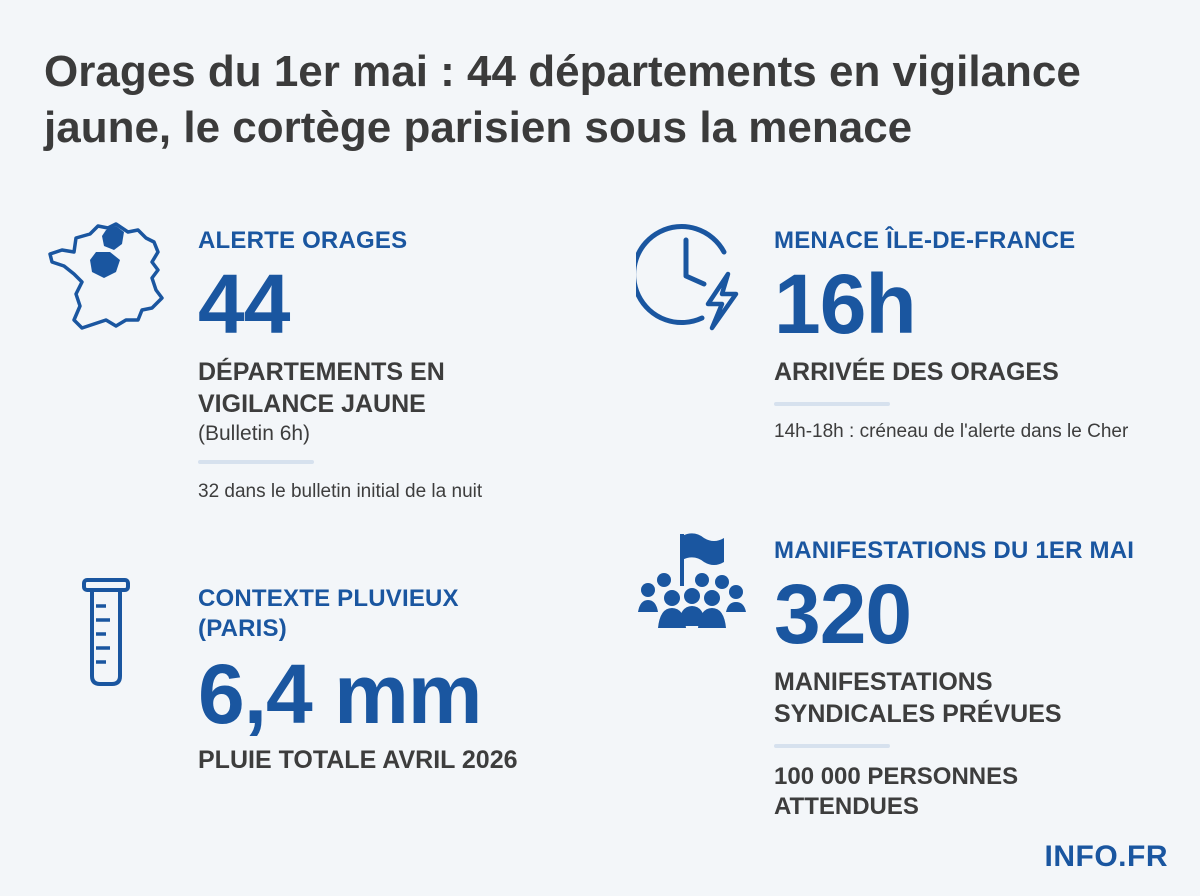 The height and width of the screenshot is (896, 1200). I want to click on crowd-flag-icon, so click(692, 580).